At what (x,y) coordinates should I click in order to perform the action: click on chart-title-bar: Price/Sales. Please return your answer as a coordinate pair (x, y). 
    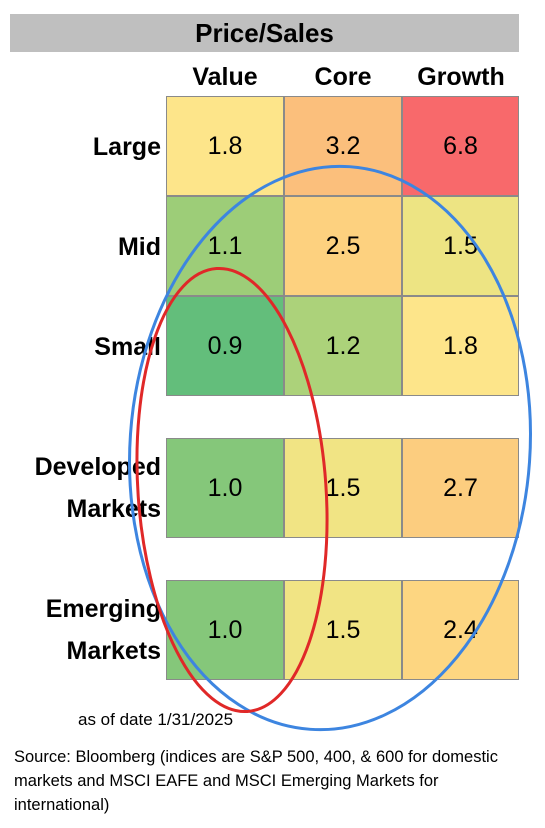
    Looking at the image, I should click on (264, 33).